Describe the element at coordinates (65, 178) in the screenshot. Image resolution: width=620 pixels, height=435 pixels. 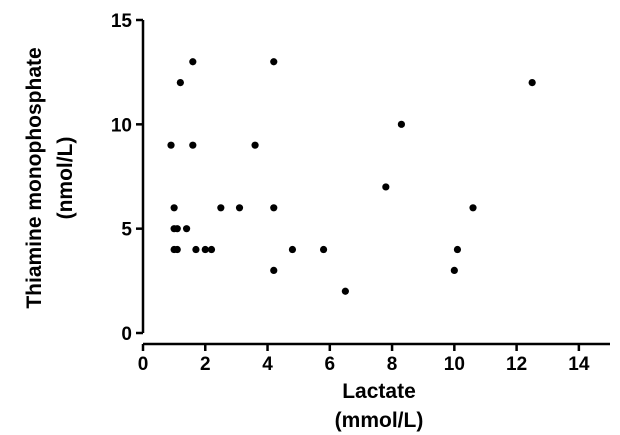
I see `y-axis-title-line-2: (nmol/L)` at that location.